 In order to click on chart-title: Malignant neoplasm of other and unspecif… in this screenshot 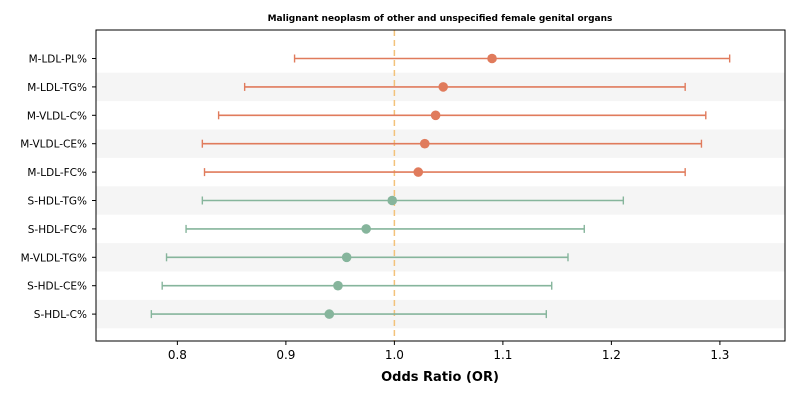, I will do `click(440, 19)`.